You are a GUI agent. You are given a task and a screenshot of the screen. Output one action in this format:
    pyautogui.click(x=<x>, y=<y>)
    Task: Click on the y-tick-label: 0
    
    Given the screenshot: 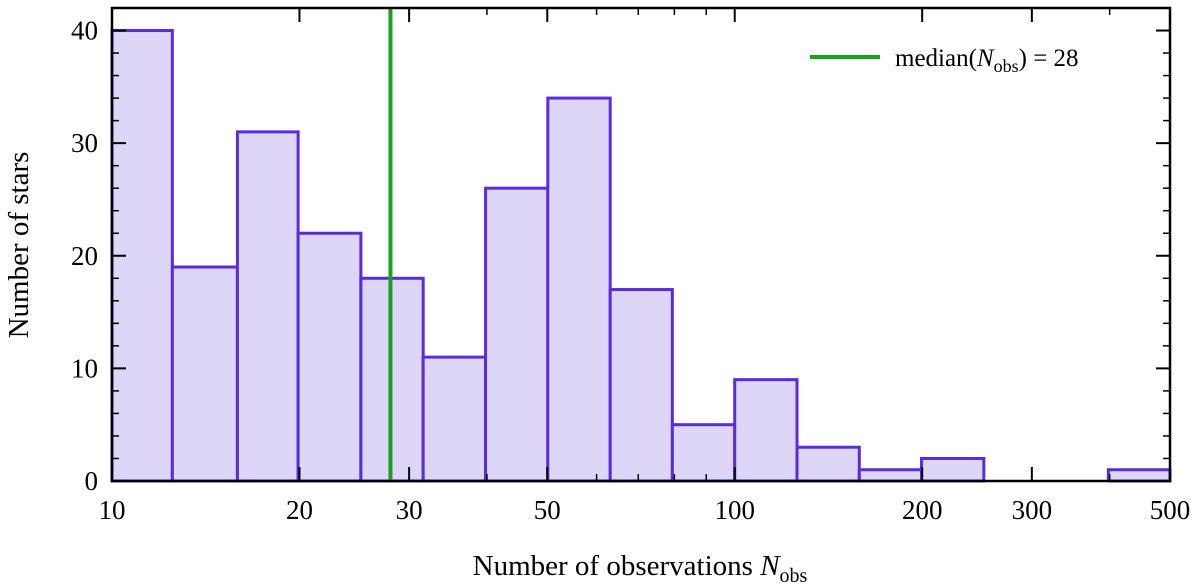 What is the action you would take?
    pyautogui.click(x=92, y=481)
    